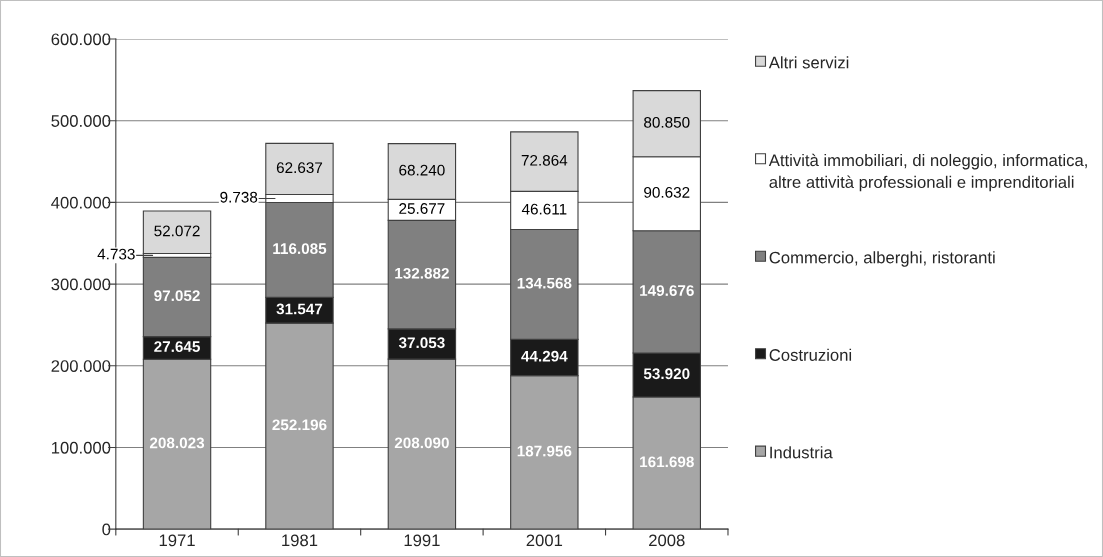 The image size is (1103, 557). What do you see at coordinates (544, 160) in the screenshot?
I see `data-label: 72.864` at bounding box center [544, 160].